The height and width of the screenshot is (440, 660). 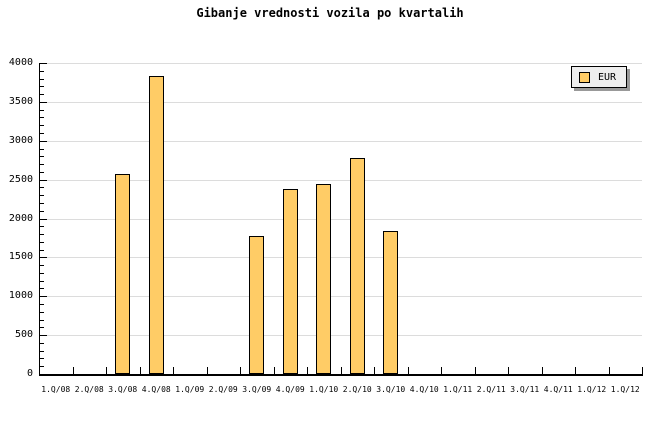 I want to click on x-tick-label: 3.Q/09, so click(x=257, y=389).